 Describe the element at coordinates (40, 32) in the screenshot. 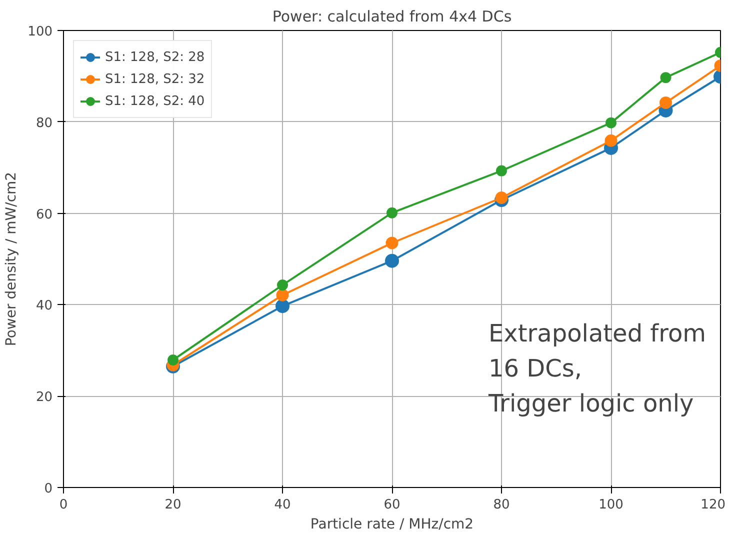

I see `y-tick-label: 100` at that location.